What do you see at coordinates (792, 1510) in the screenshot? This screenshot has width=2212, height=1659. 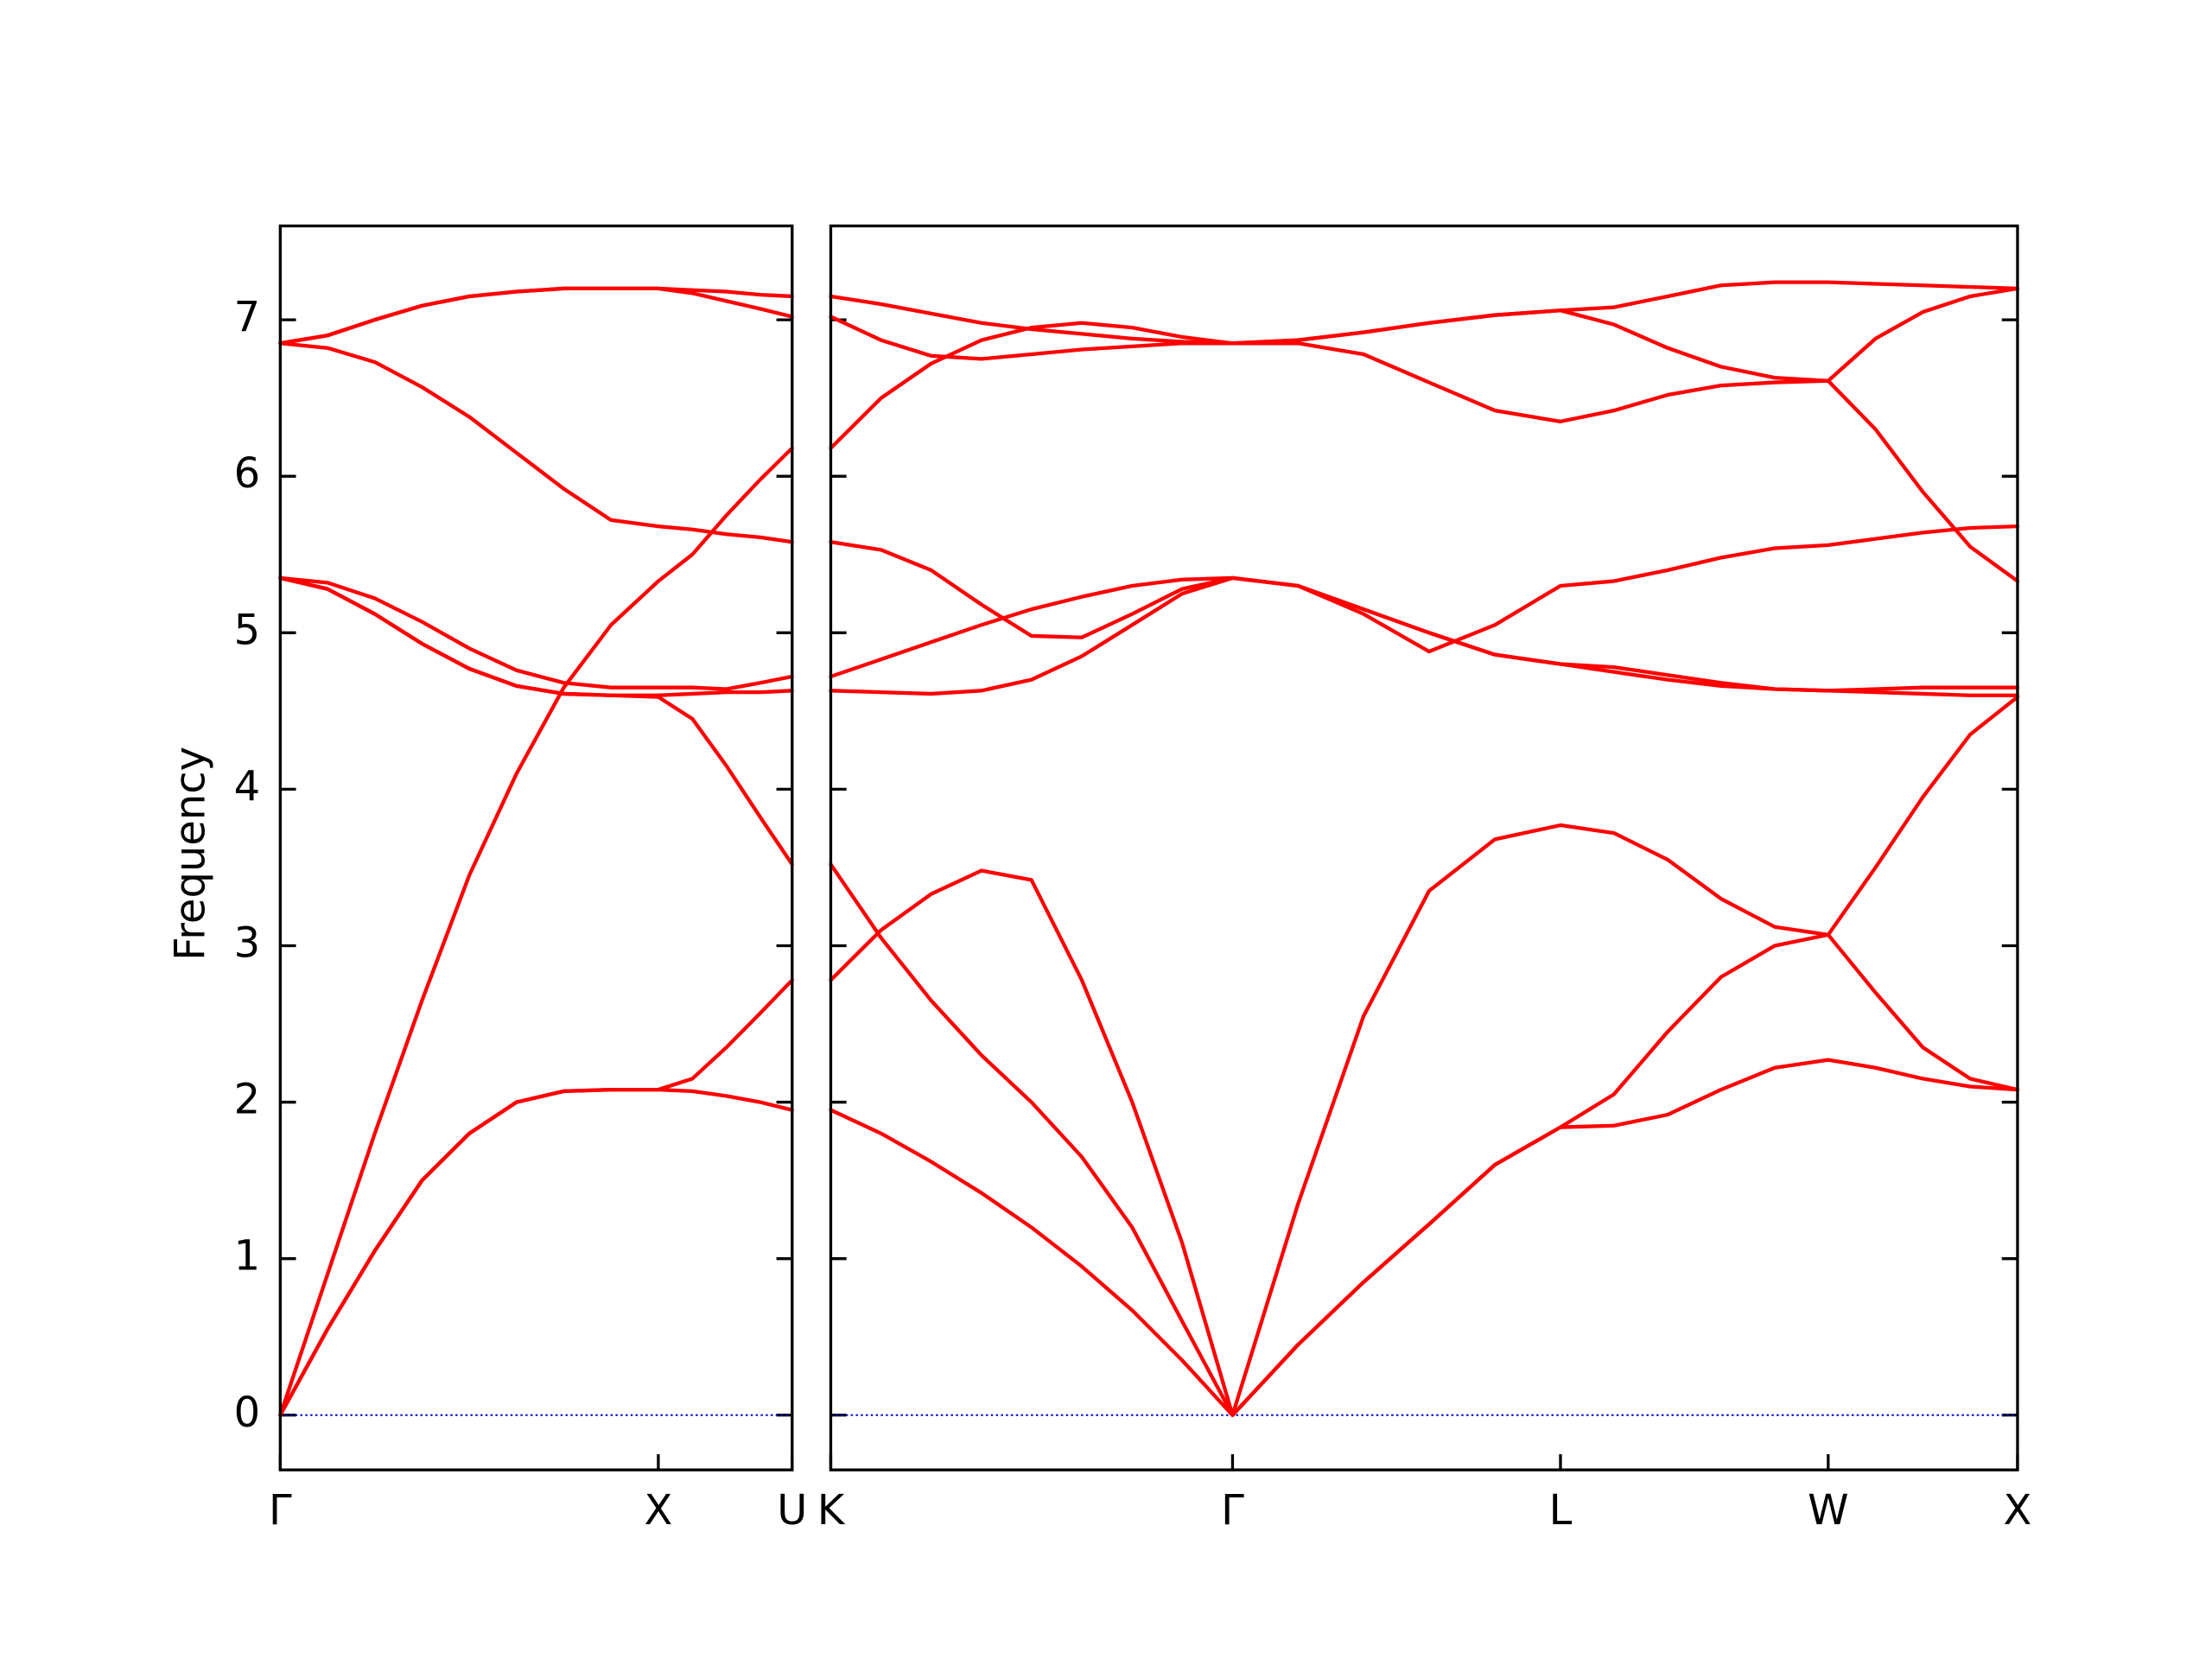 I see `x-tick-label: U` at bounding box center [792, 1510].